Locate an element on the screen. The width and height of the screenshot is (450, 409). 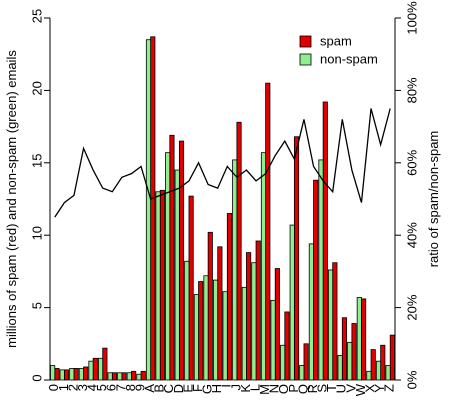
x-tick-label: 9 is located at coordinates (139, 387).